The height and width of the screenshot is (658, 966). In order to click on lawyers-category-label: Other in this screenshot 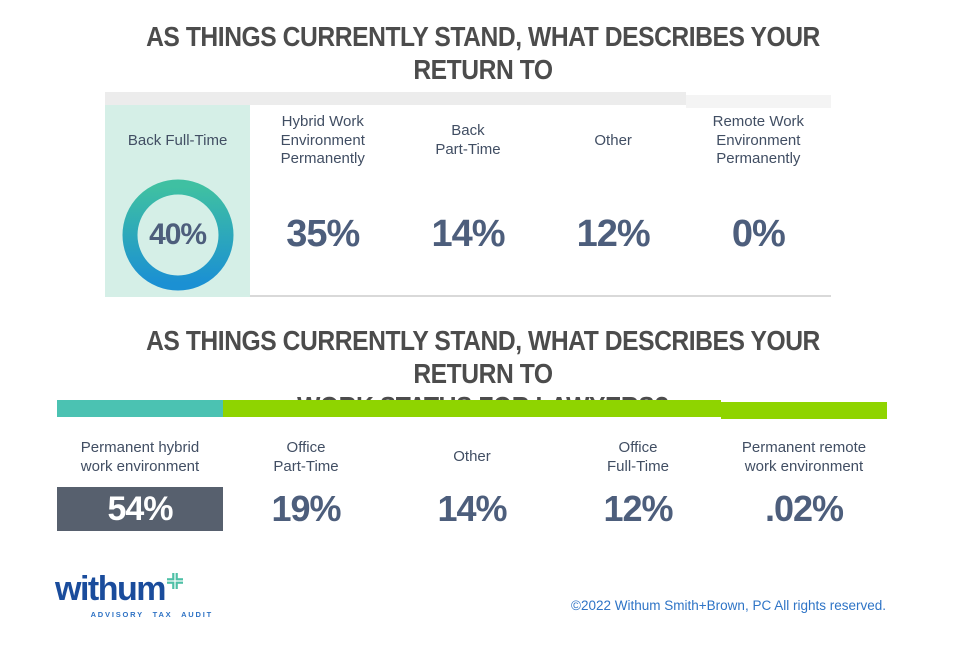, I will do `click(472, 457)`.